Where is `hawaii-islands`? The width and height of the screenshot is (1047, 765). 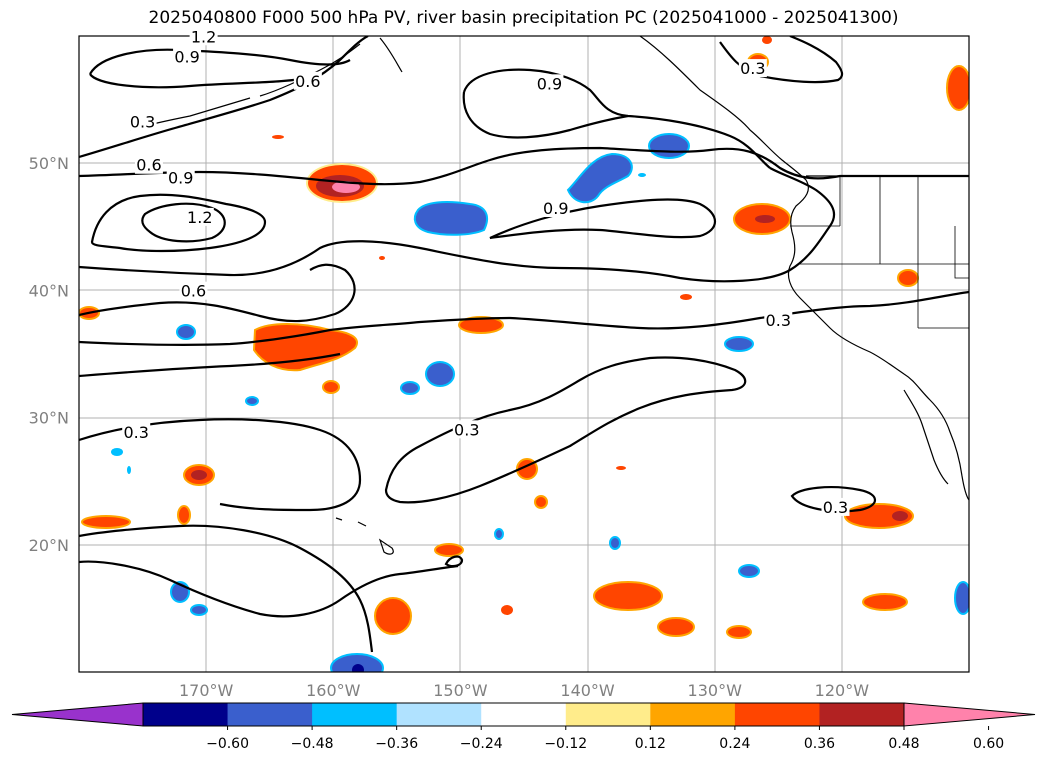 hawaii-islands is located at coordinates (364, 536).